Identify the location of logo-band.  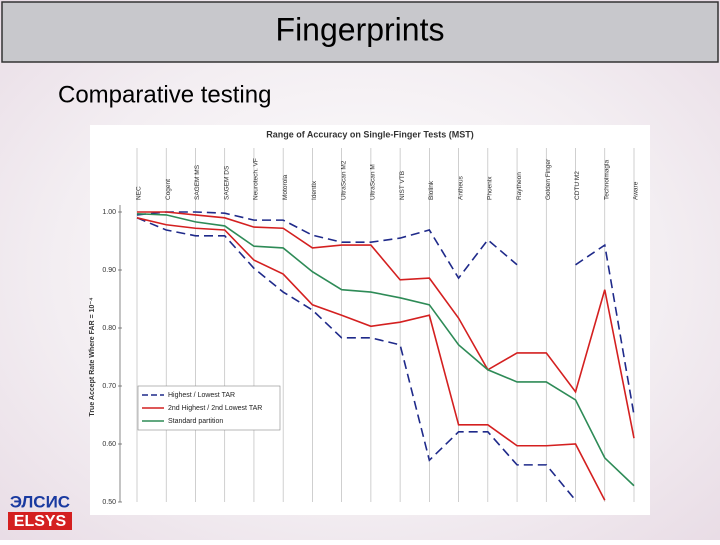
(40, 521).